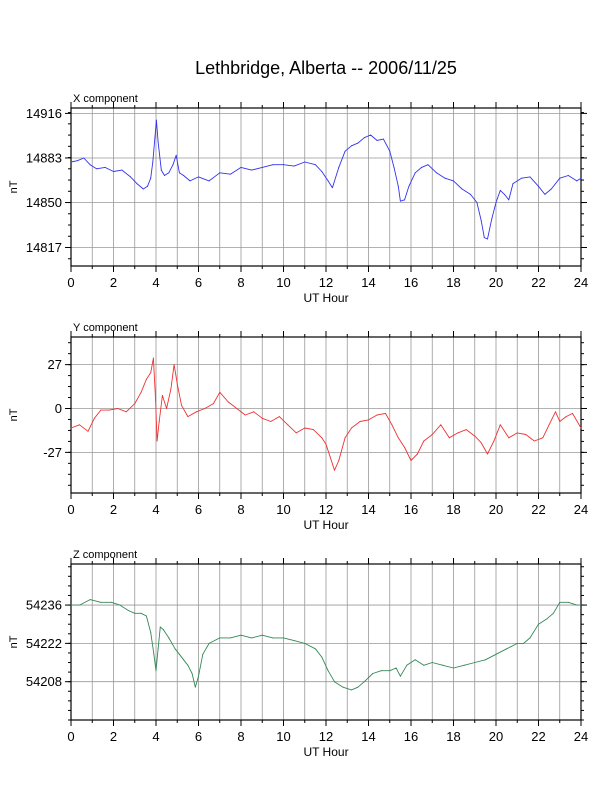 The height and width of the screenshot is (792, 612). What do you see at coordinates (44, 643) in the screenshot?
I see `y-tick-label: 54222` at bounding box center [44, 643].